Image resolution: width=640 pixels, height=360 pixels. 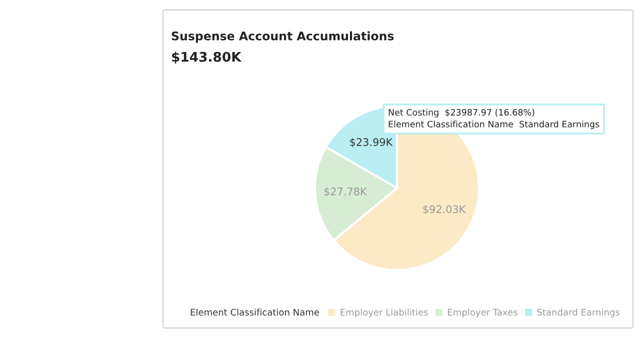 What do you see at coordinates (461, 113) in the screenshot?
I see `text: Net Costing $23987.97 (16.68%)` at bounding box center [461, 113].